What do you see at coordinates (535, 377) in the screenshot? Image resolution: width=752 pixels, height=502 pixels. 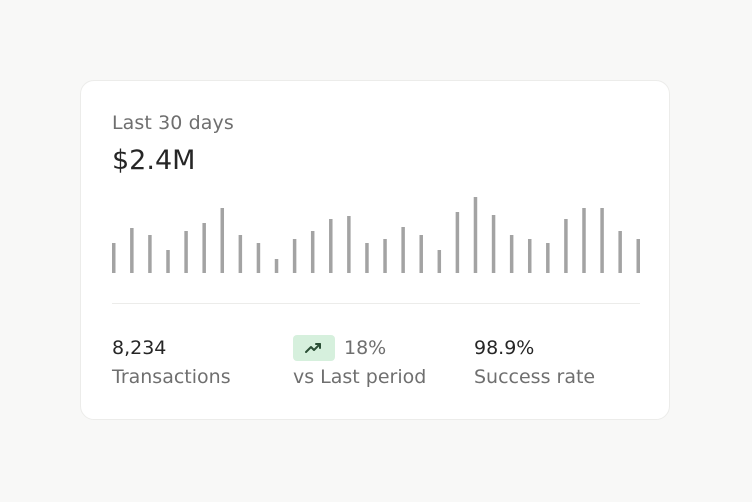 I see `success-rate-label: Success rate` at bounding box center [535, 377].